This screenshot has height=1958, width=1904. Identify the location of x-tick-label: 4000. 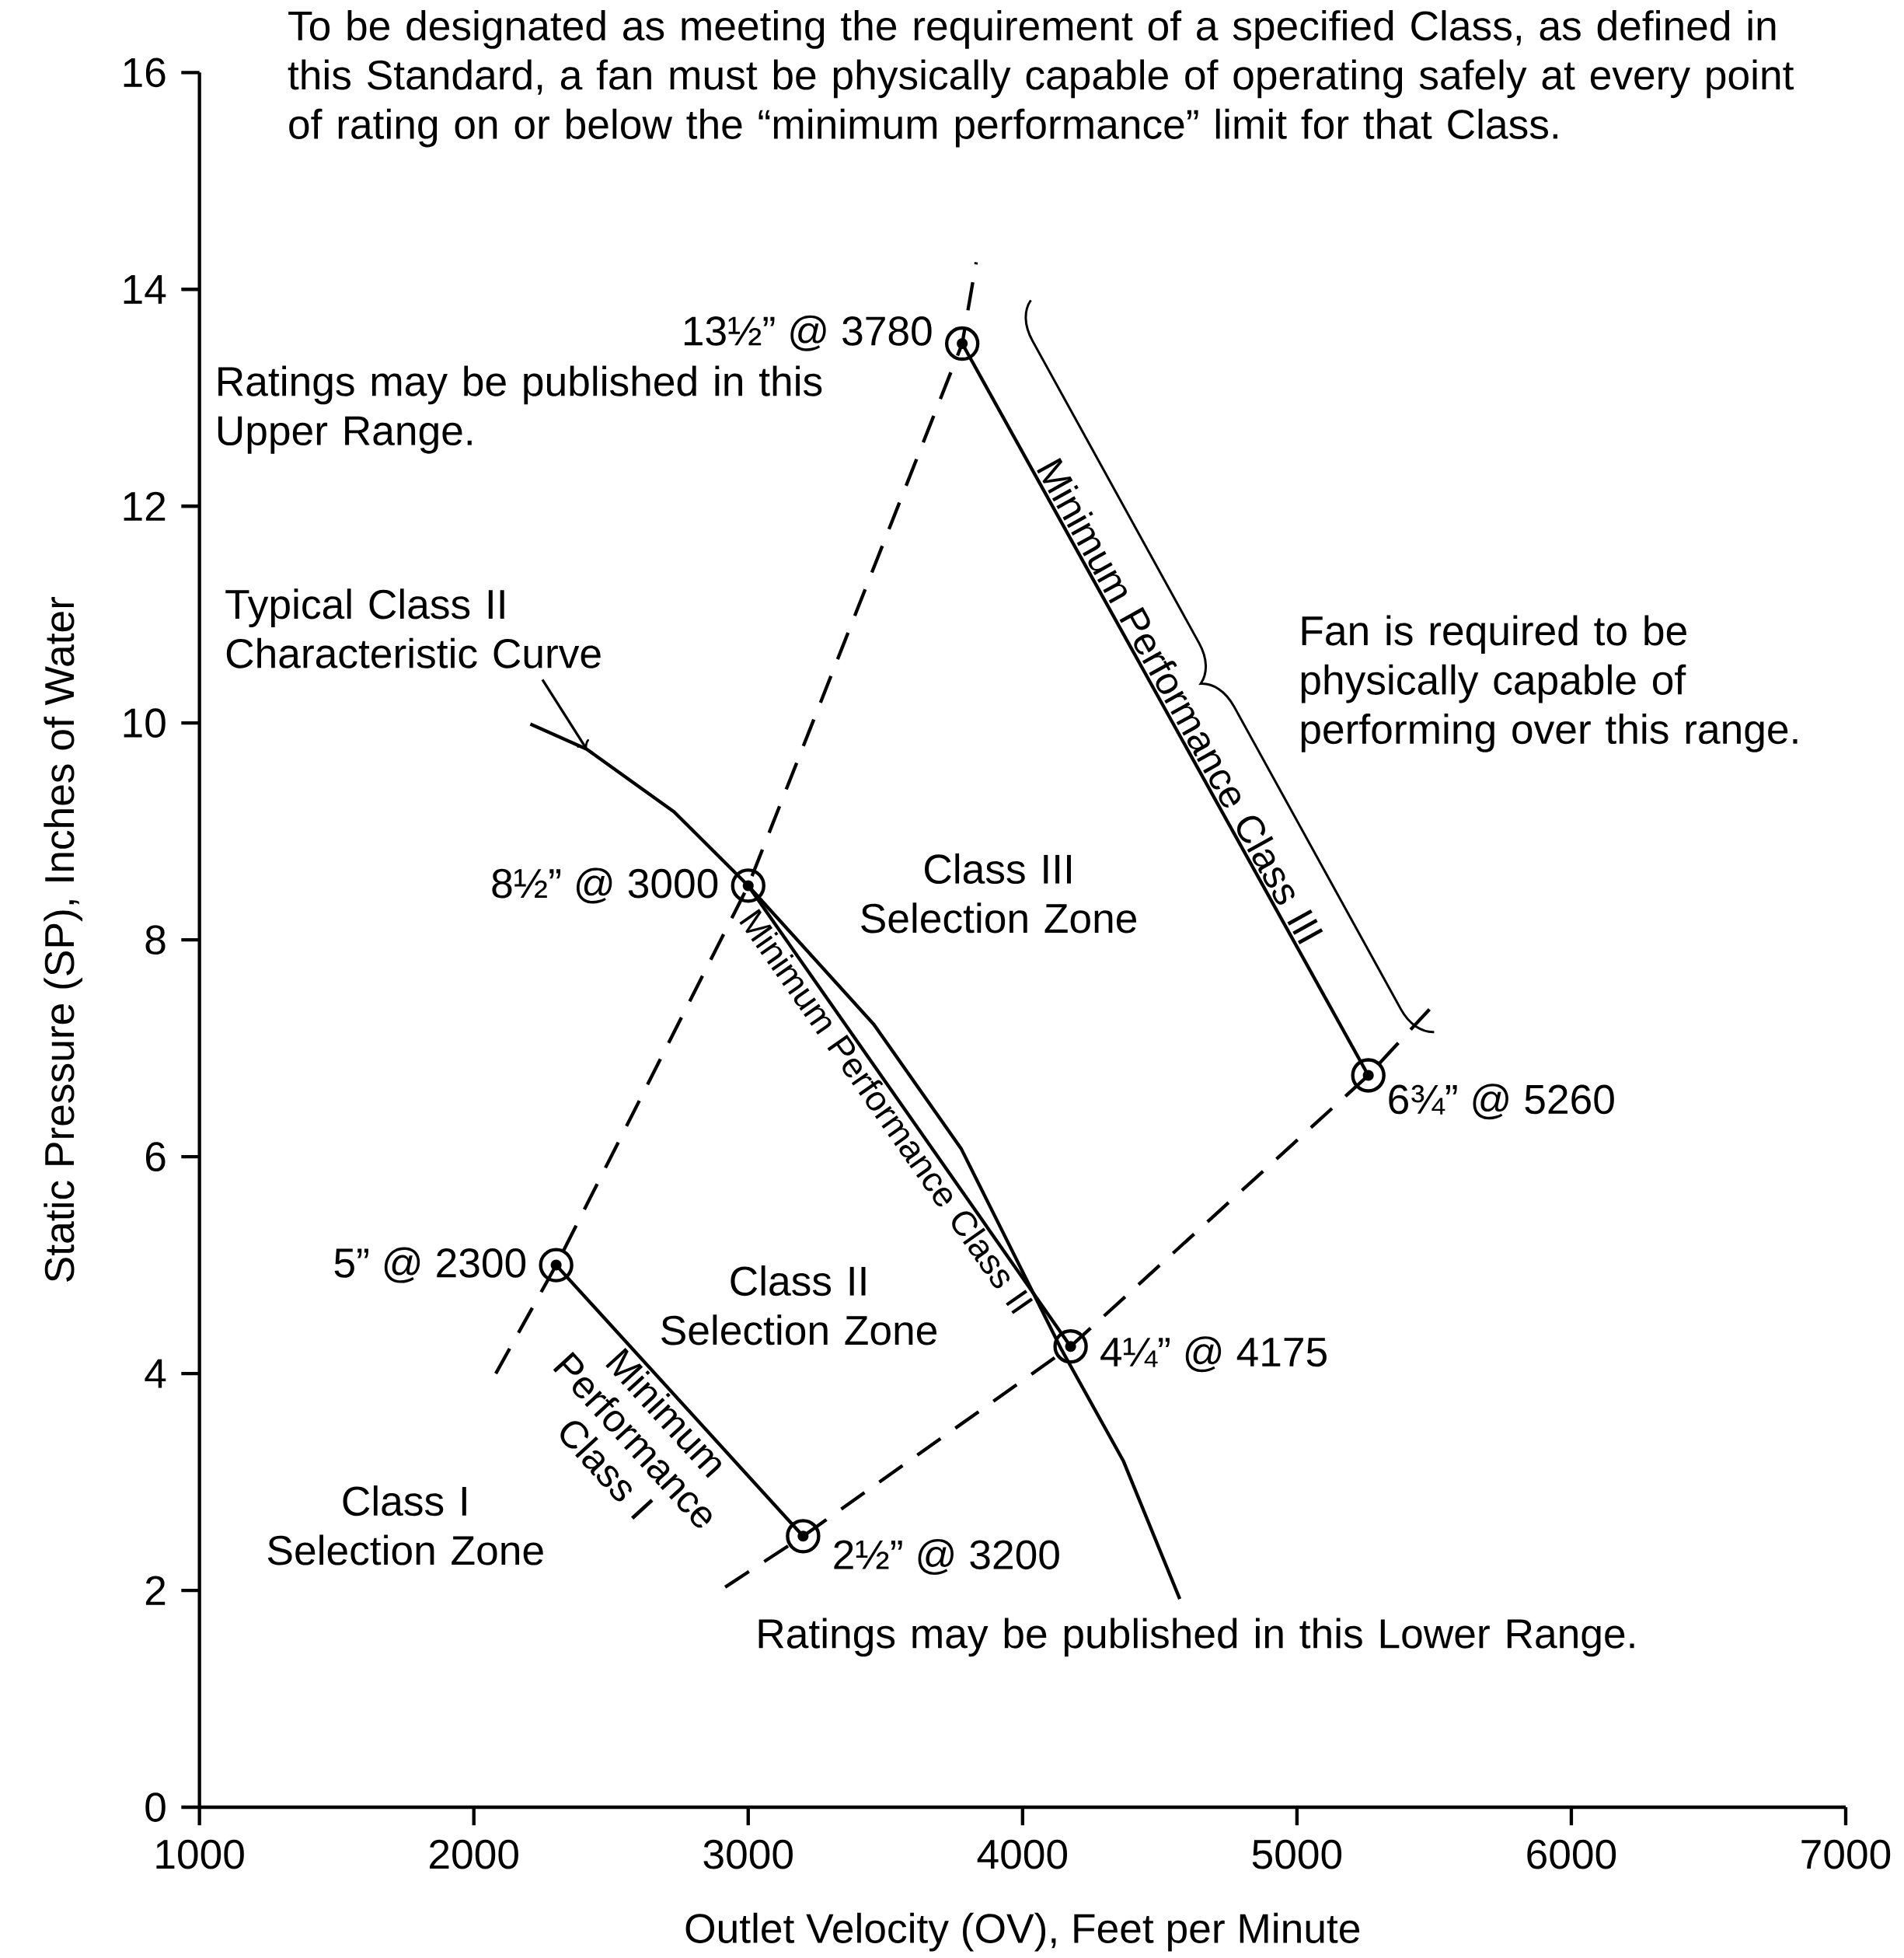
(1023, 1854).